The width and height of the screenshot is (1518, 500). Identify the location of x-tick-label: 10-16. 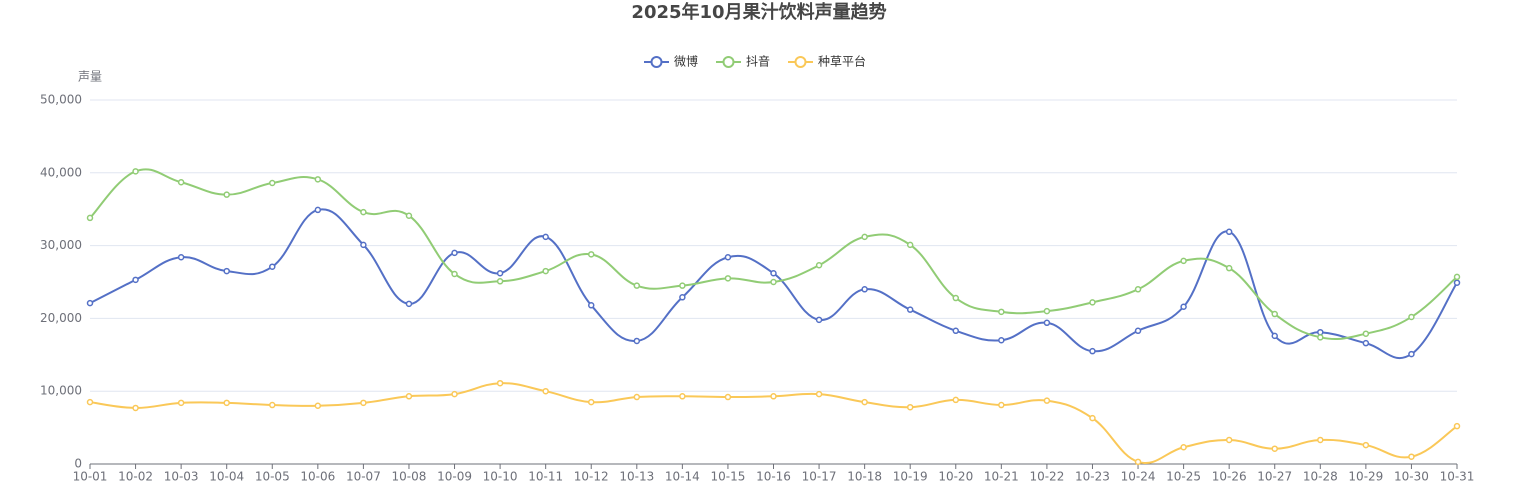
(773, 477).